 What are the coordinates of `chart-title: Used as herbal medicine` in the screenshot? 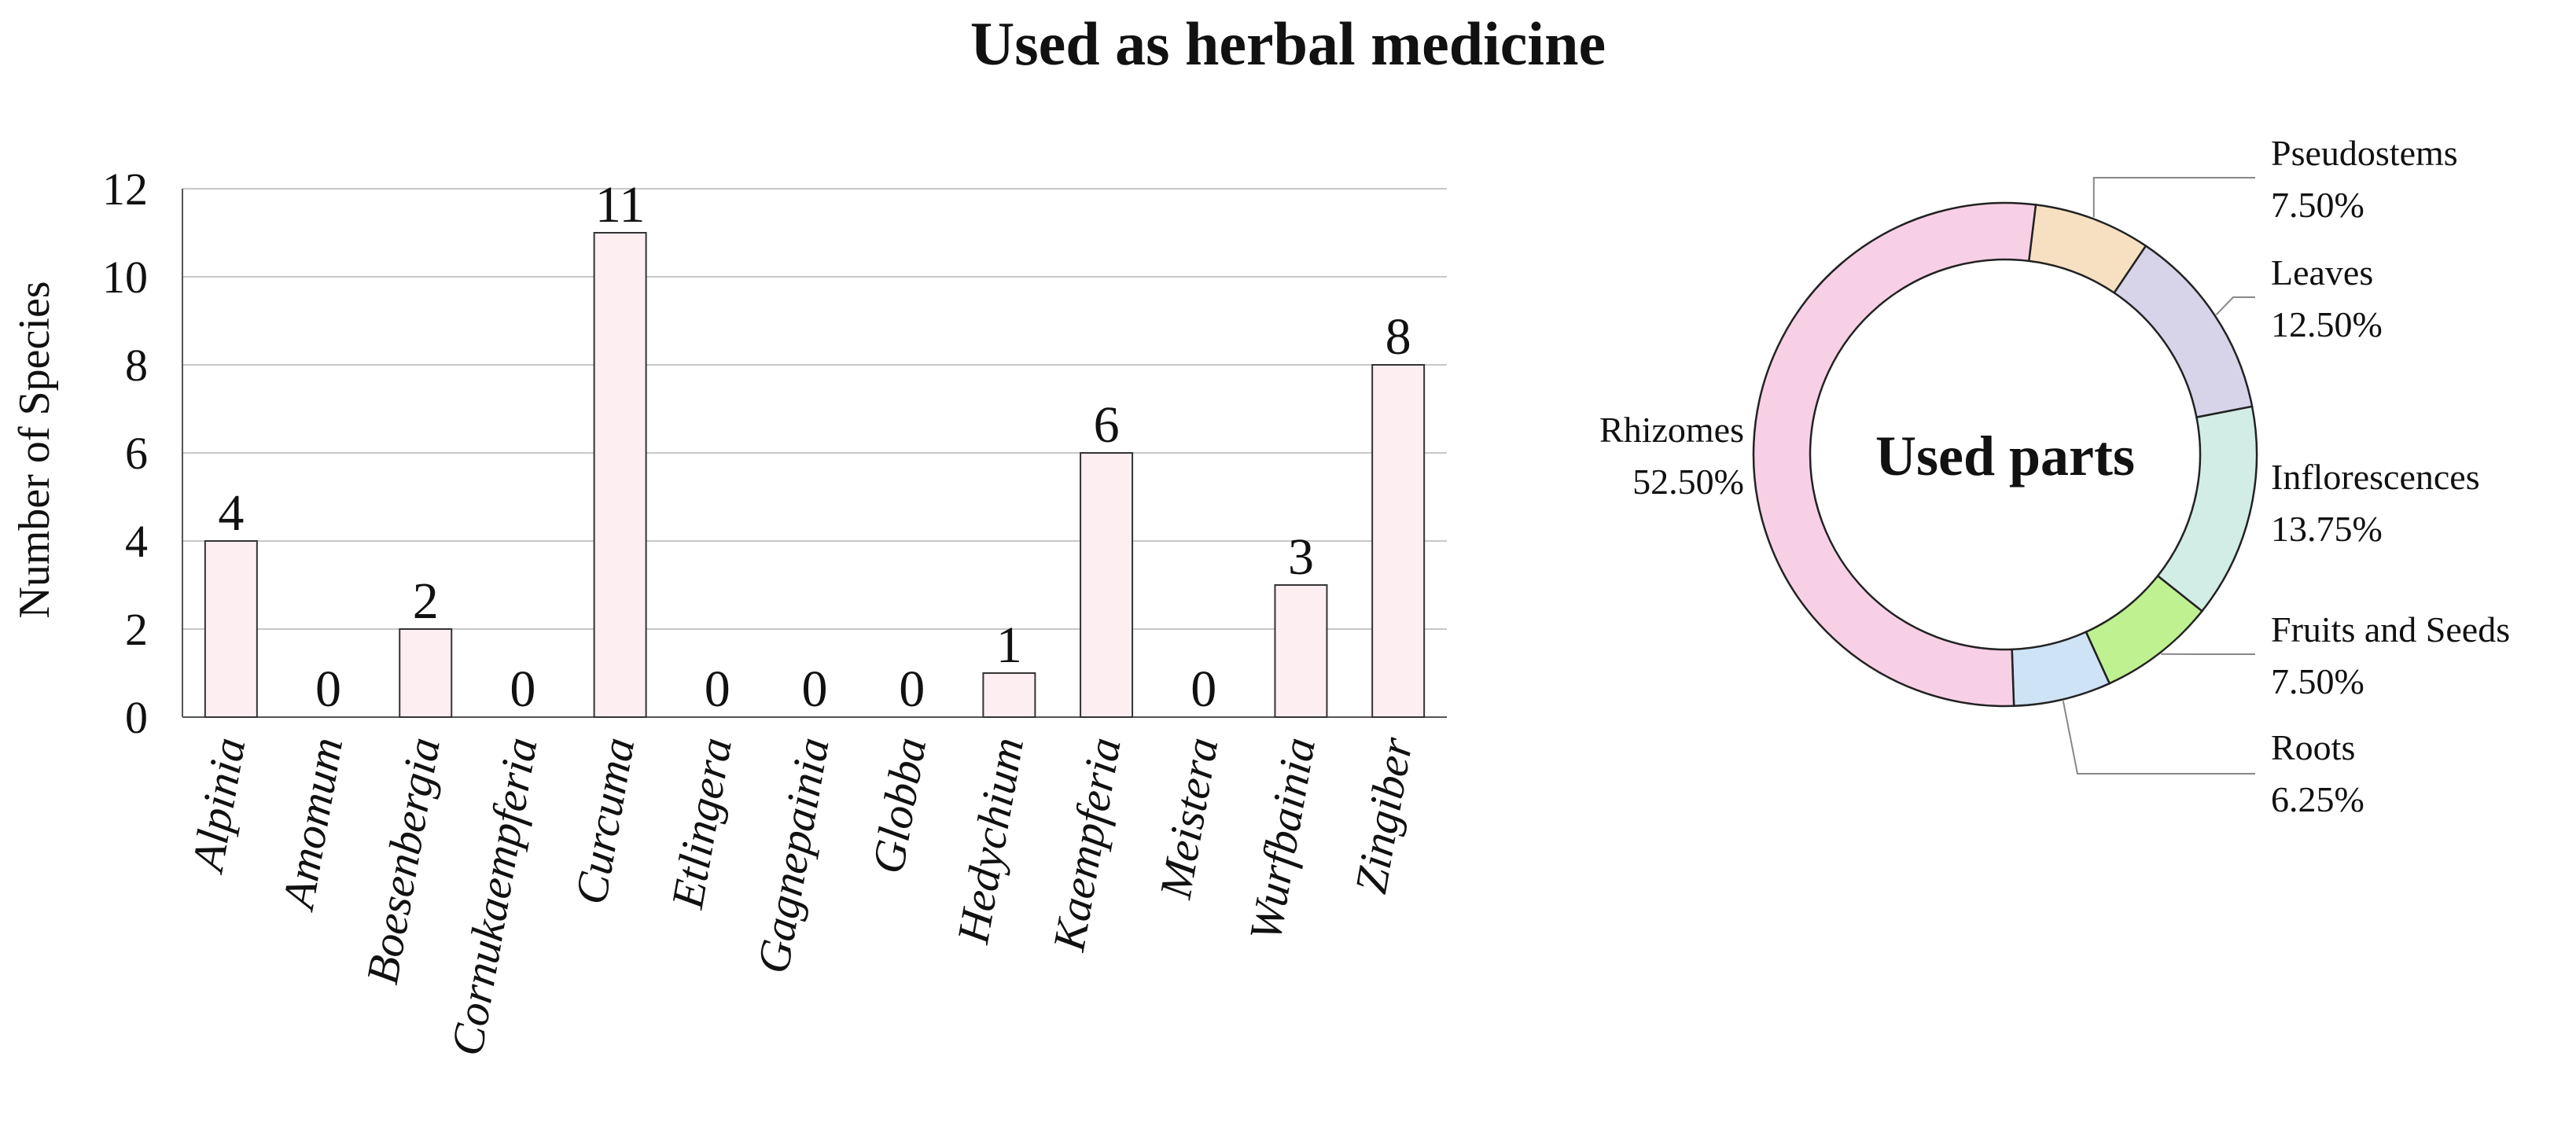 It's located at (1288, 43).